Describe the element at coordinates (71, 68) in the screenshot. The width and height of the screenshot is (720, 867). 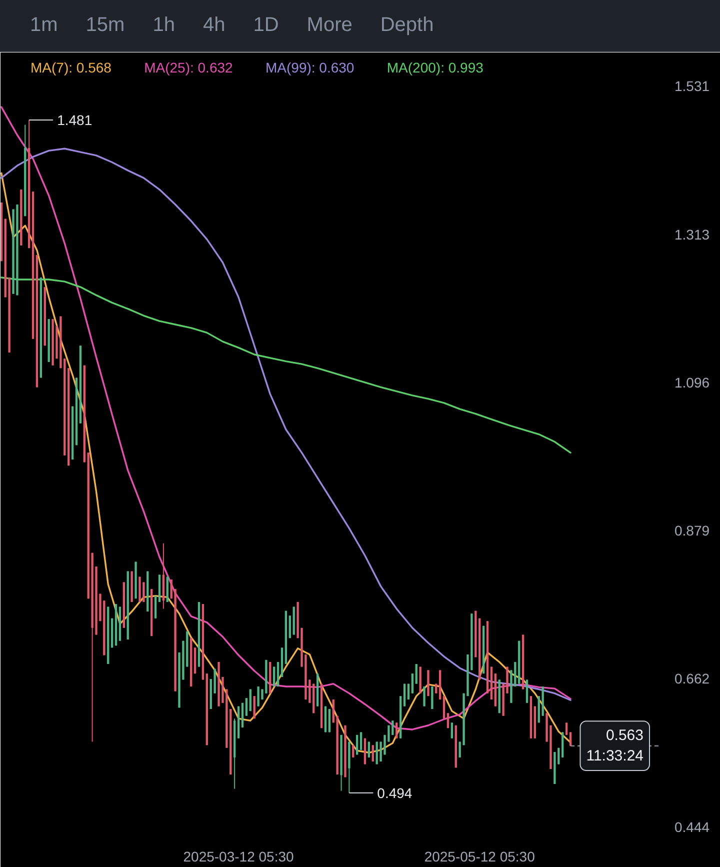
I see `text: MA(7): 0.568` at that location.